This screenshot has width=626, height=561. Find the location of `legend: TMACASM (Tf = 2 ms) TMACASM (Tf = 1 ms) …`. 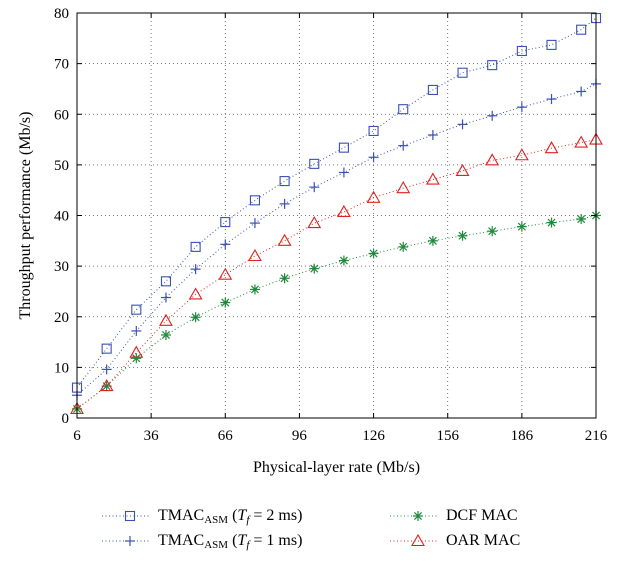

legend: TMACASM (Tf = 2 ms) TMACASM (Tf = 1 ms) … is located at coordinates (330, 533).